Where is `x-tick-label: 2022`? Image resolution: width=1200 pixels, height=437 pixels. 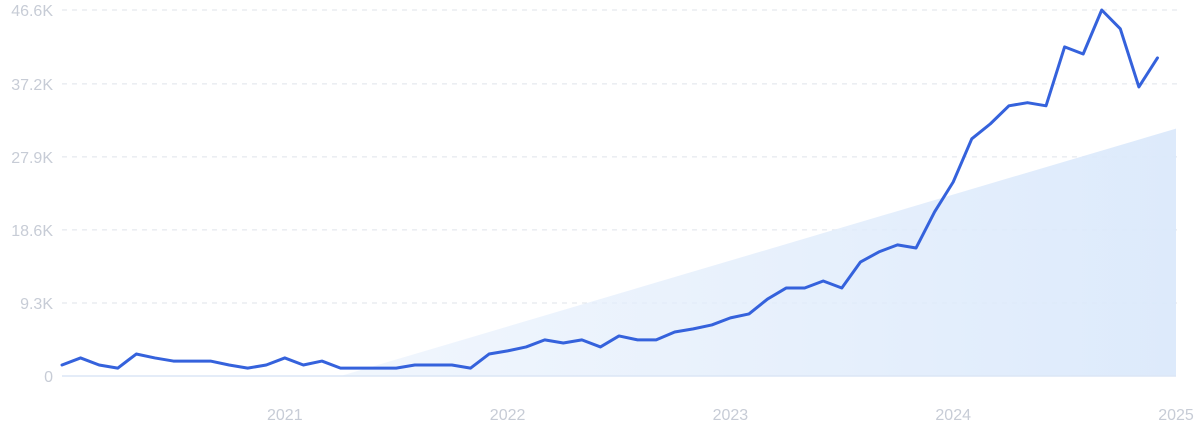 x-tick-label: 2022 is located at coordinates (508, 415).